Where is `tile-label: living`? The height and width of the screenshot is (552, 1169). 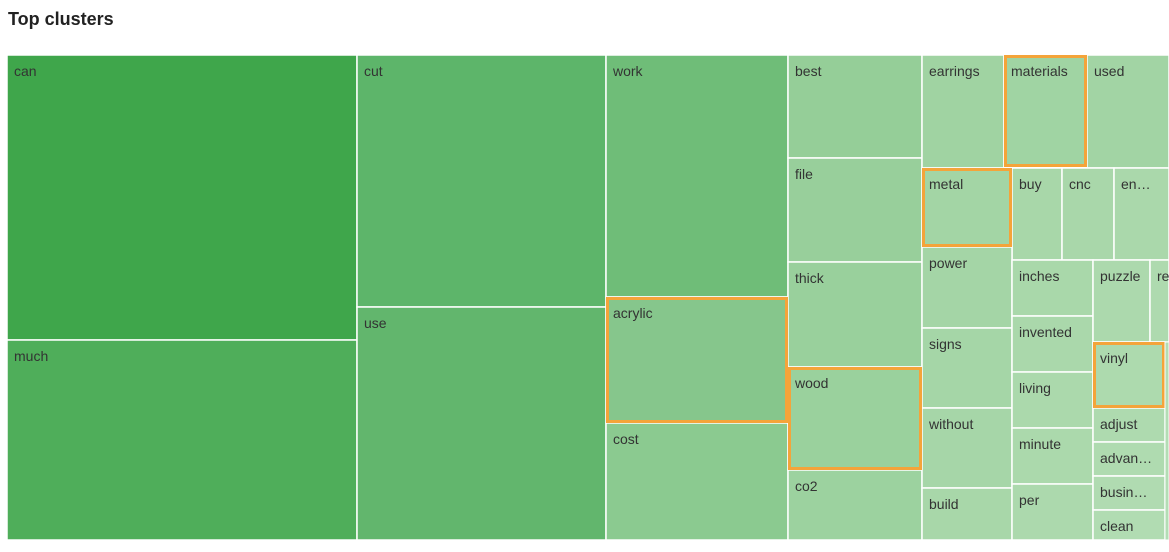
tile-label: living is located at coordinates (1035, 388).